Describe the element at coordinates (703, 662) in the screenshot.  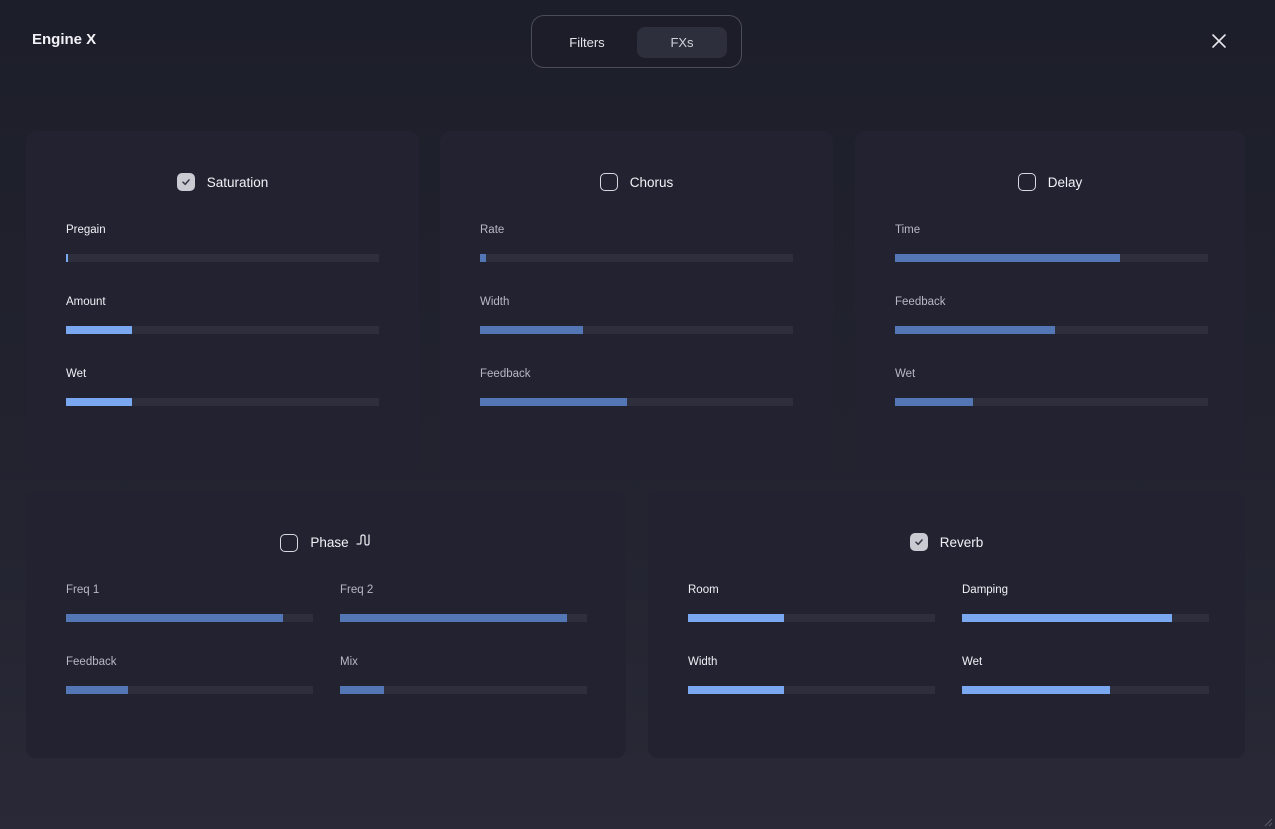
I see `reverb-width-label: Width` at that location.